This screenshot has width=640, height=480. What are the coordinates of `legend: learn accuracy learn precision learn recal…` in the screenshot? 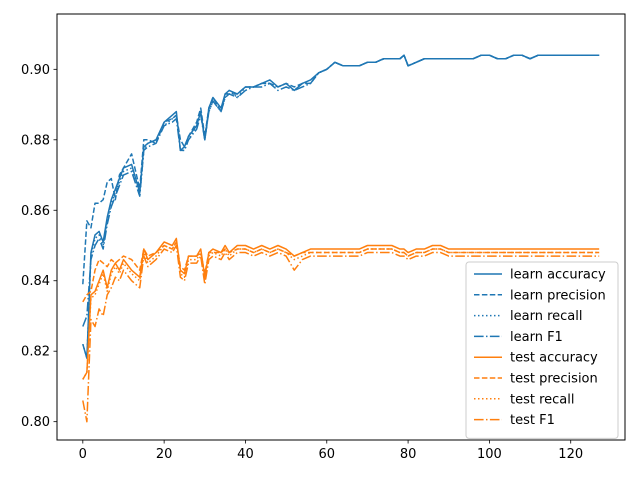 It's located at (542, 350).